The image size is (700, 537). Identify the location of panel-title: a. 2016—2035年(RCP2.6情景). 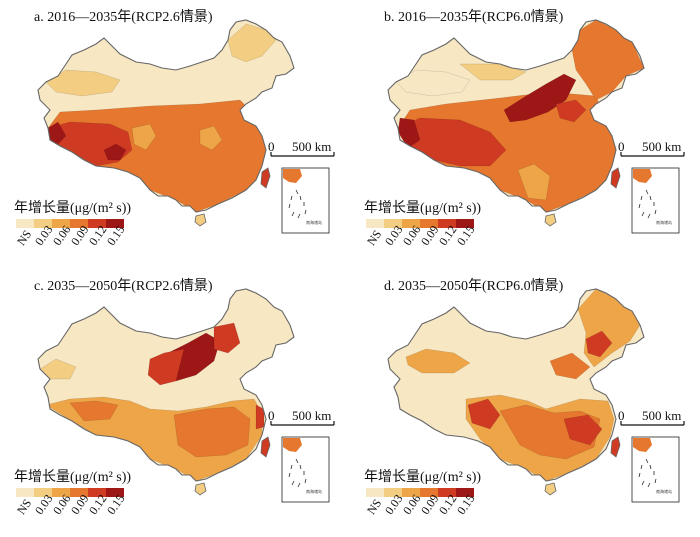
(123, 17).